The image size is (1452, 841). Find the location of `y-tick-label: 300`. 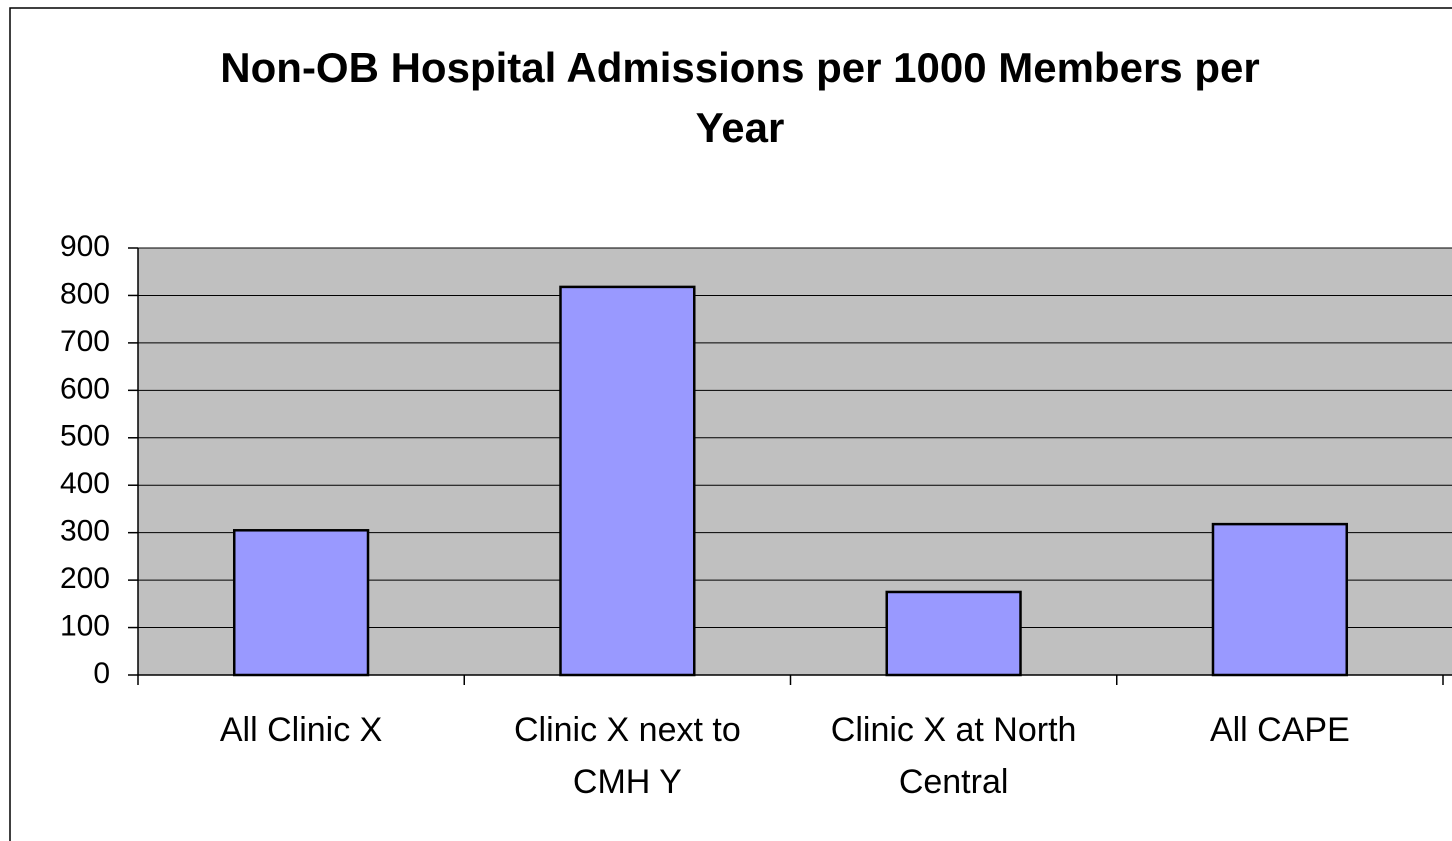

y-tick-label: 300 is located at coordinates (85, 531).